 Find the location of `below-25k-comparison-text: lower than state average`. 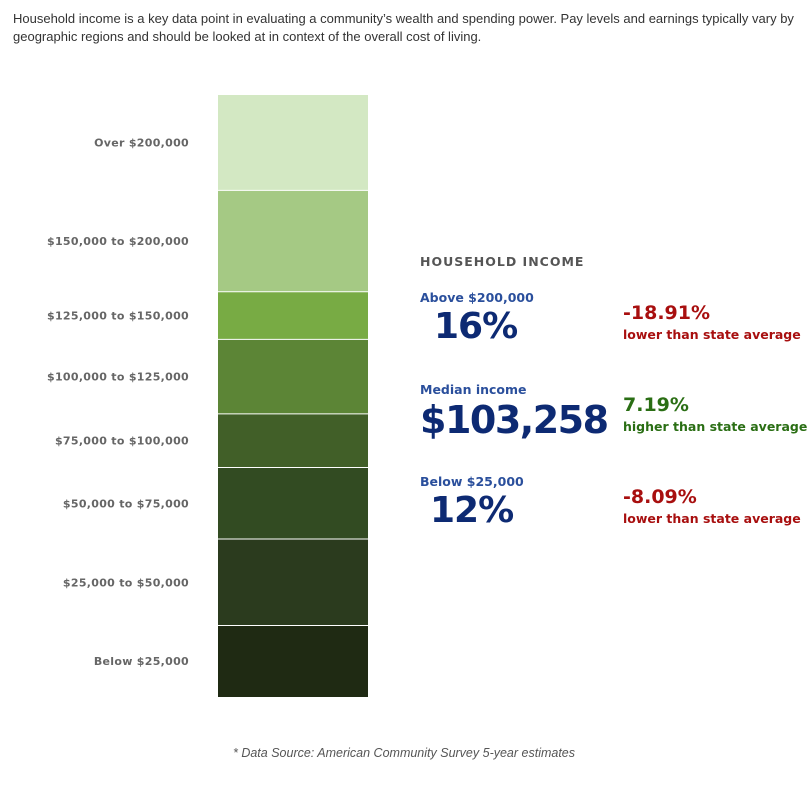

below-25k-comparison-text: lower than state average is located at coordinates (712, 518).